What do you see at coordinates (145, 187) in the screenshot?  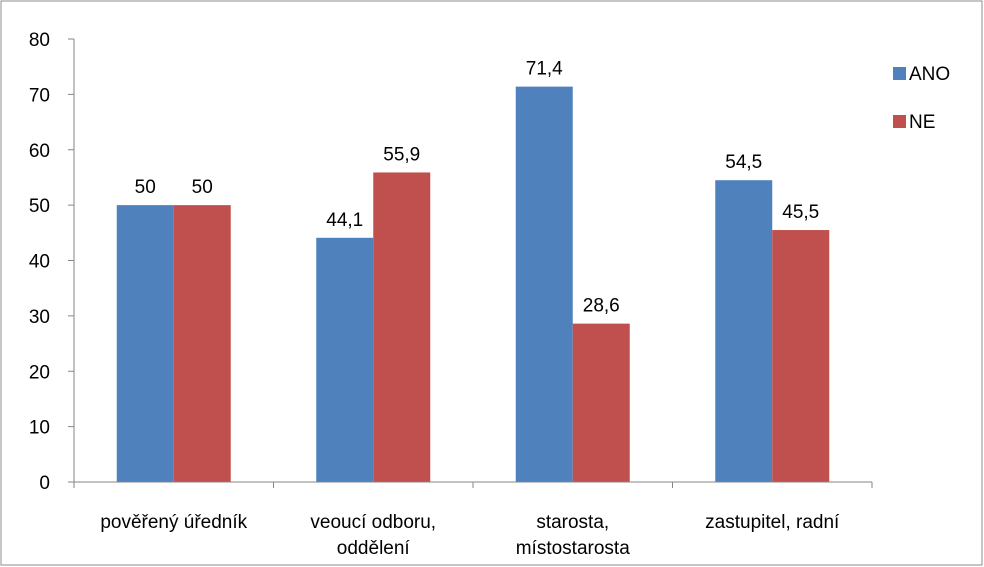 I see `data-label-ano-0: 50` at bounding box center [145, 187].